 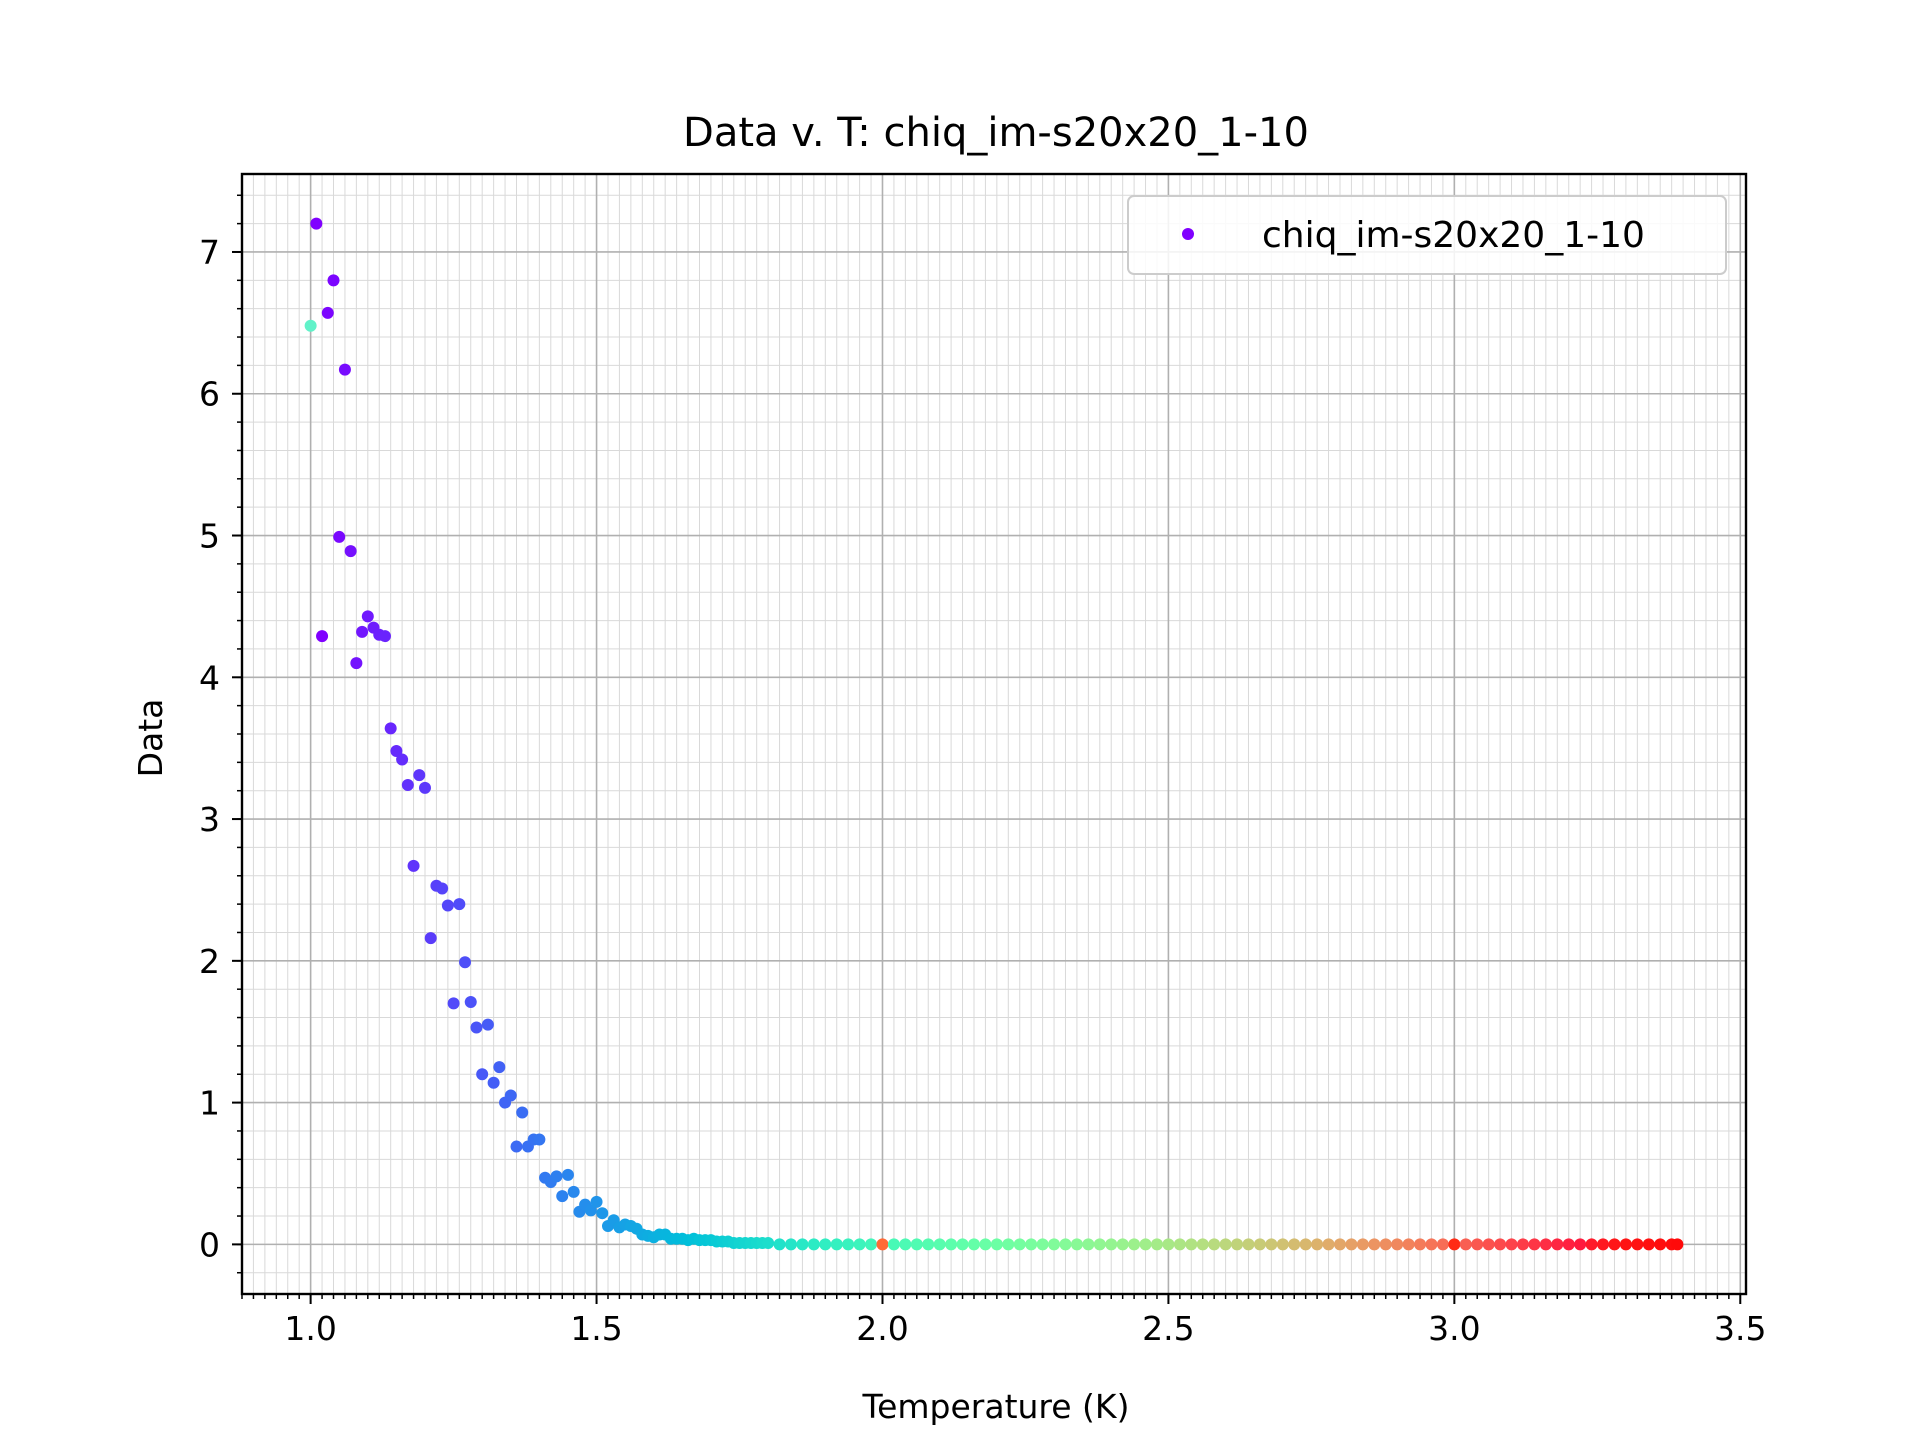 I want to click on y-tick-label: 7, so click(x=209, y=252).